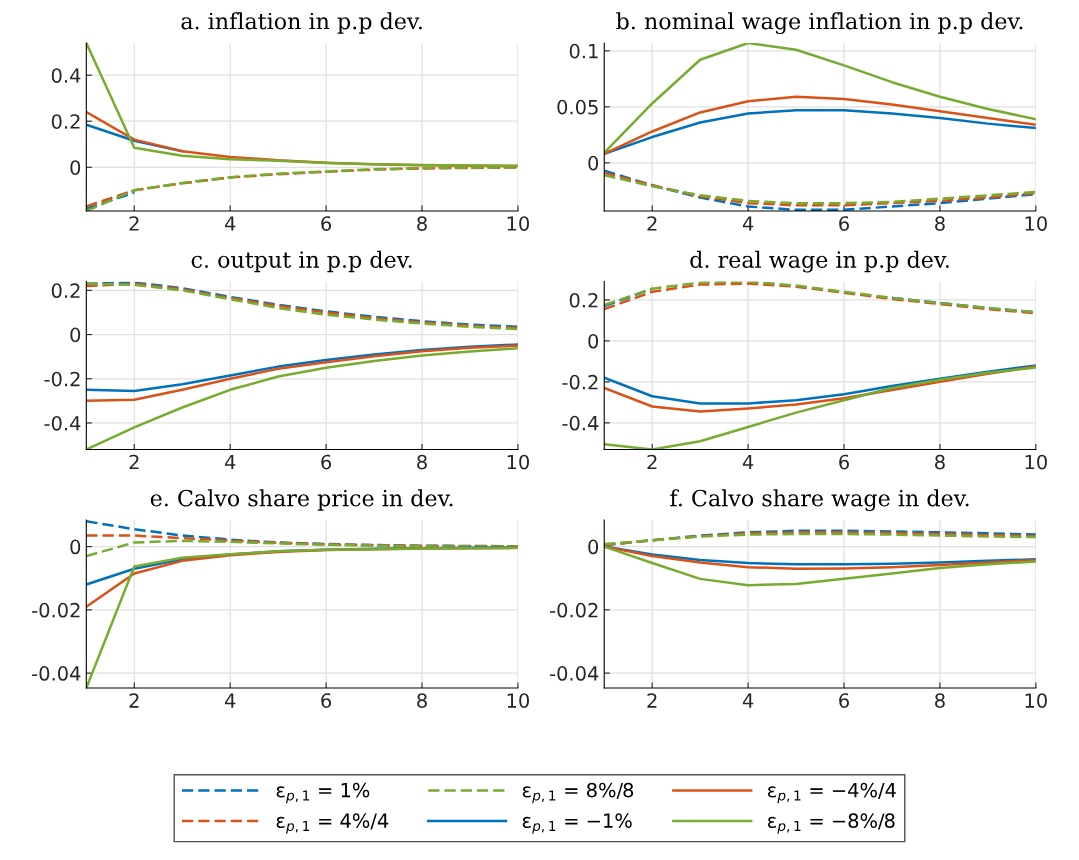 The width and height of the screenshot is (1079, 860). Describe the element at coordinates (66, 75) in the screenshot. I see `y-tick-label: 0.4` at that location.